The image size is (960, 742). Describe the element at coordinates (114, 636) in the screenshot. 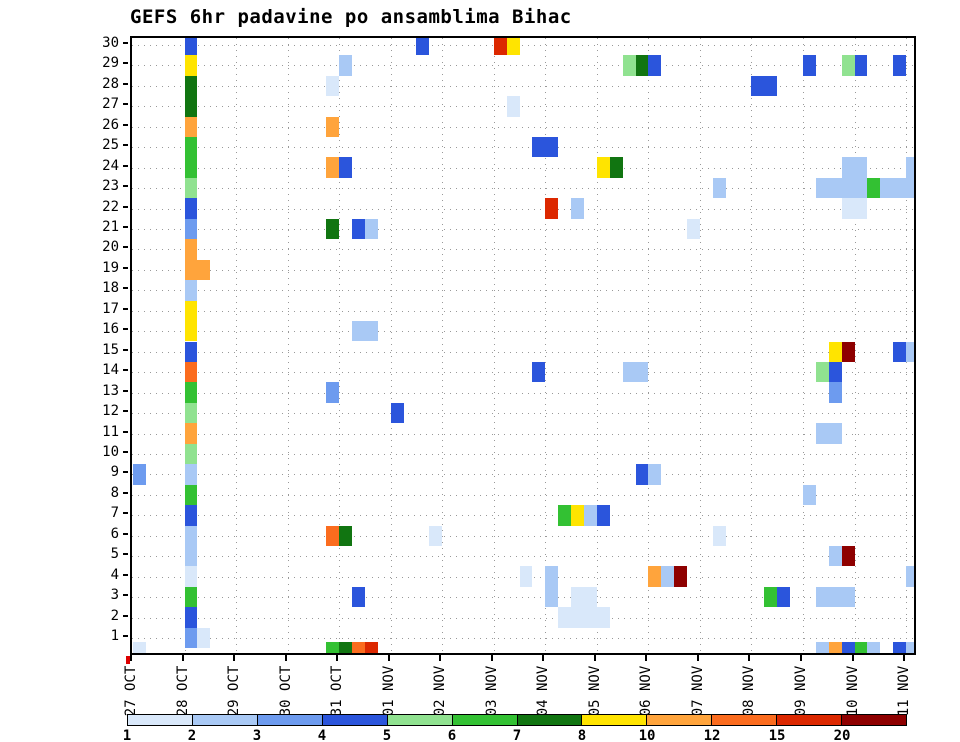

I see `y-tick-label: 1` at that location.